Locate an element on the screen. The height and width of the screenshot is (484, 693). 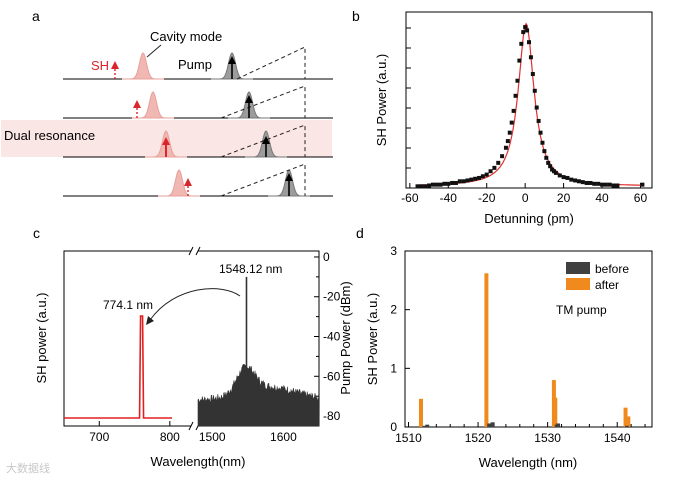
pump-label: Pump is located at coordinates (195, 64).